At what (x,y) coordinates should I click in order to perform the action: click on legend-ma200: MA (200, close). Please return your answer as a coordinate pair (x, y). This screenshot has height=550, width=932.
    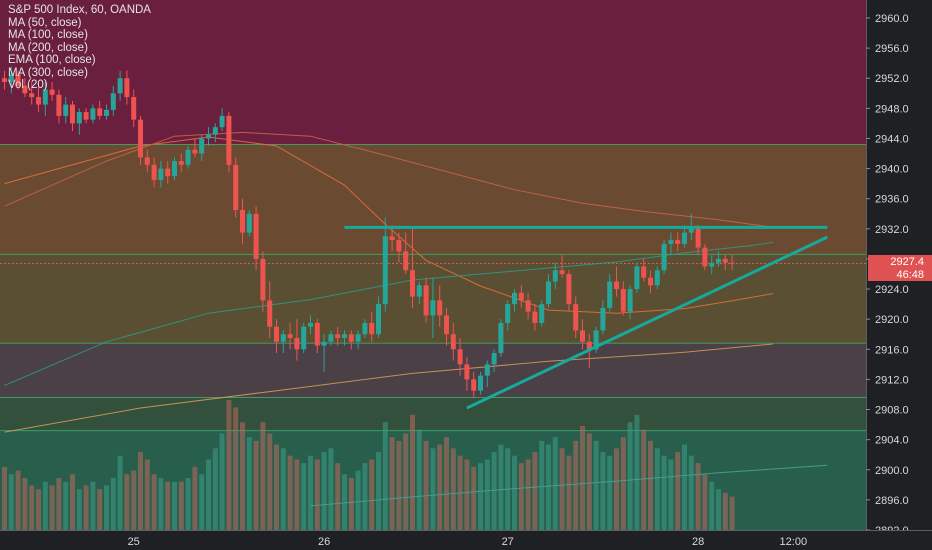
    Looking at the image, I should click on (48, 47).